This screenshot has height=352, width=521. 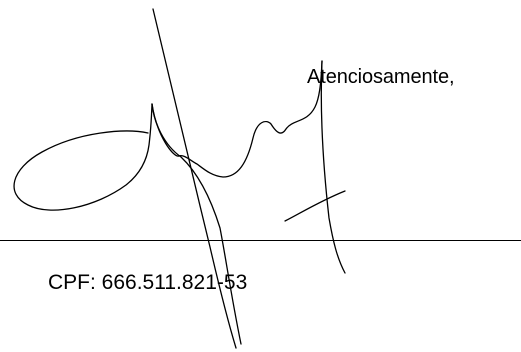 I want to click on cpf-text: CPF: 666.511.821-53, so click(x=148, y=282).